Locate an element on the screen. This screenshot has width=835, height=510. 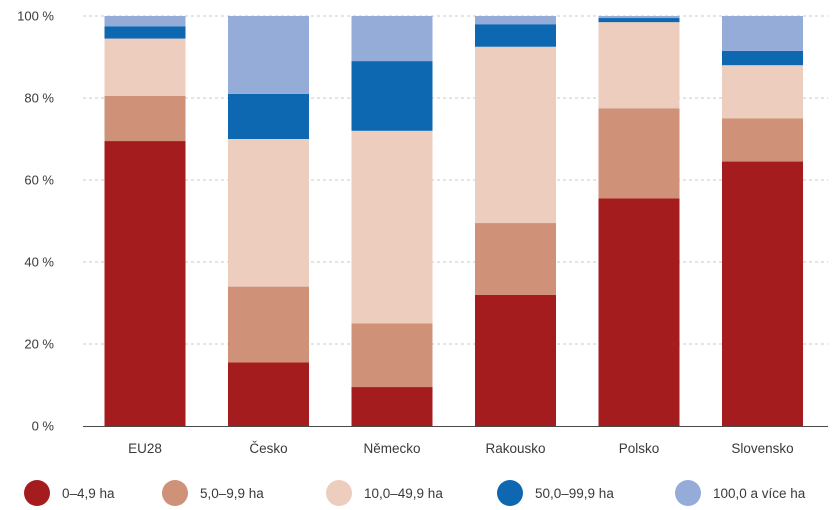
legend-item: 5,0–9,9 ha is located at coordinates (213, 493).